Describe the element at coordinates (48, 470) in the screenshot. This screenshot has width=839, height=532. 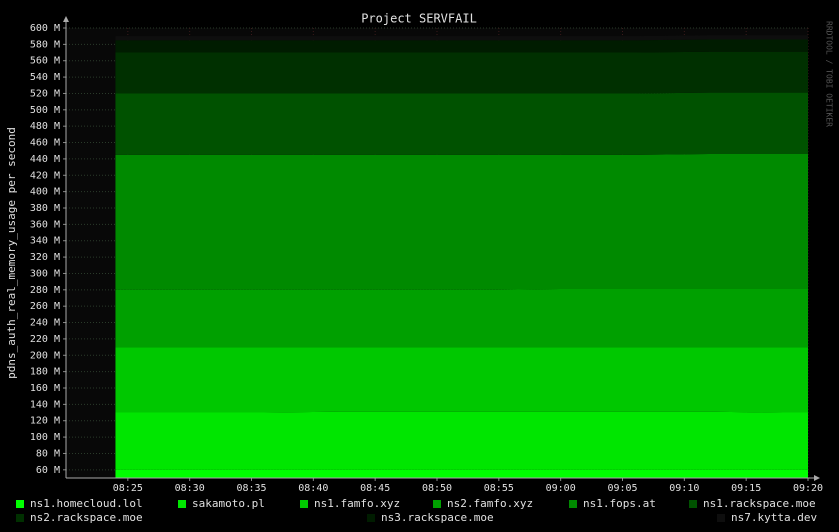
I see `y-tick-label: 60 M` at that location.